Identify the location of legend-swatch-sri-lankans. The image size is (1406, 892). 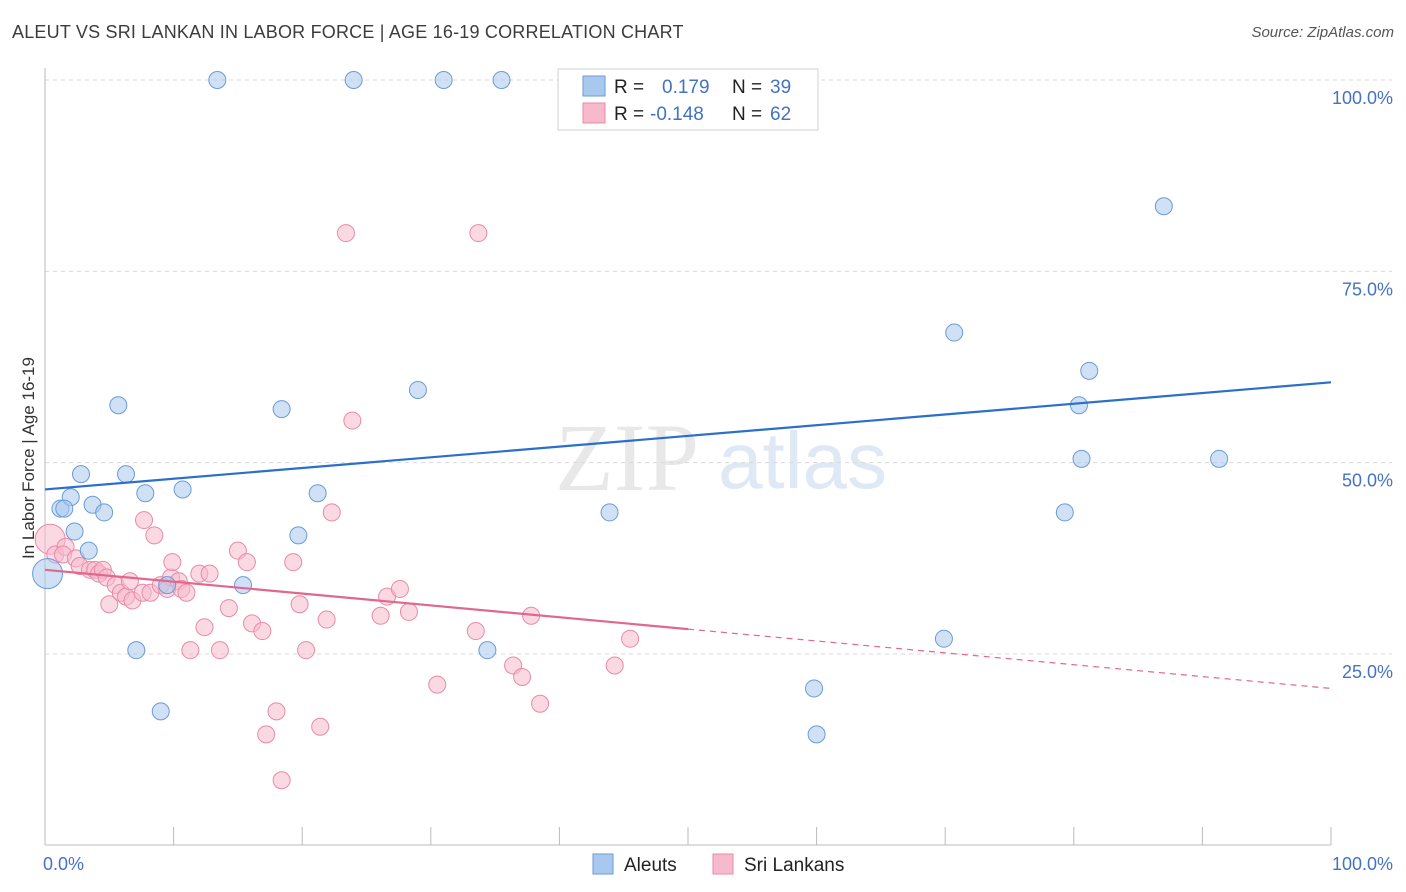
(594, 113).